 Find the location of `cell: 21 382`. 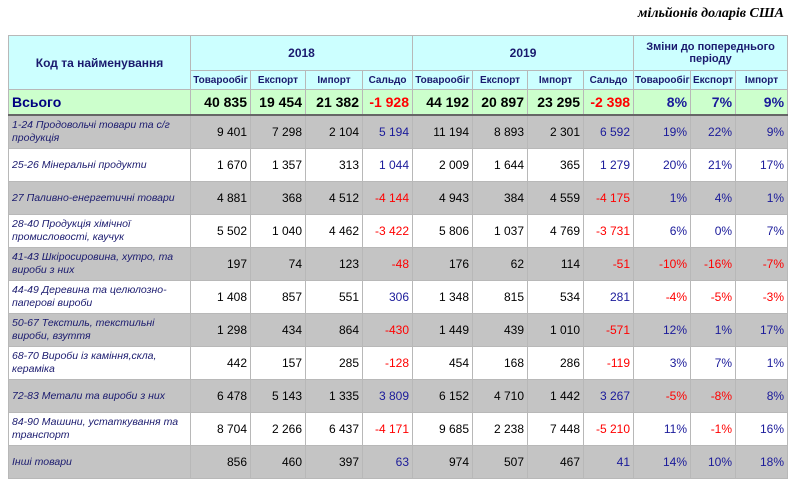

cell: 21 382 is located at coordinates (334, 102).